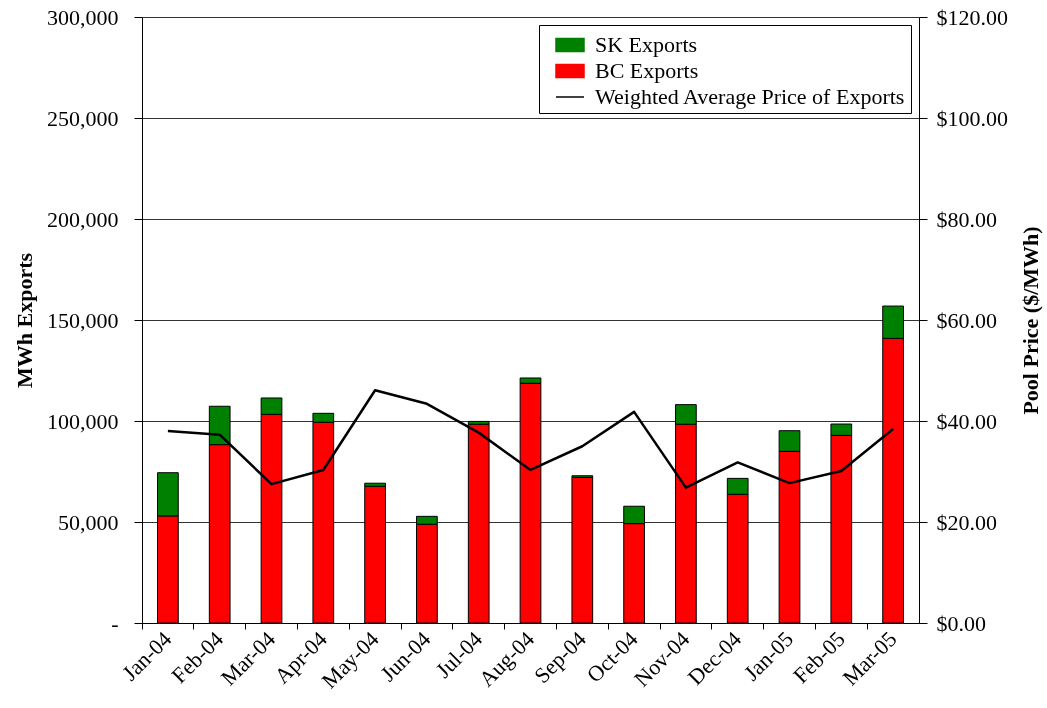 This screenshot has width=1047, height=708. Describe the element at coordinates (750, 96) in the screenshot. I see `legend-label: Weighted Average Price of Exports` at that location.